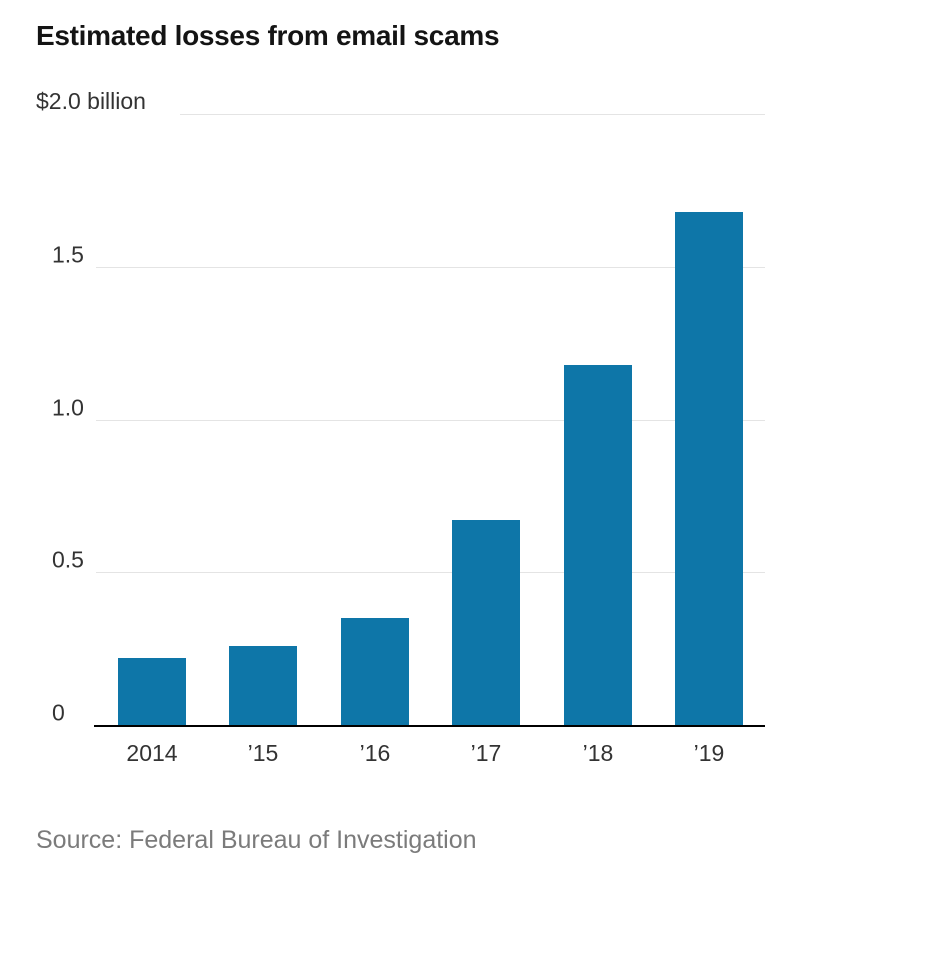 This screenshot has height=976, width=936. What do you see at coordinates (268, 35) in the screenshot?
I see `chart-title: Estimated losses from email scams` at bounding box center [268, 35].